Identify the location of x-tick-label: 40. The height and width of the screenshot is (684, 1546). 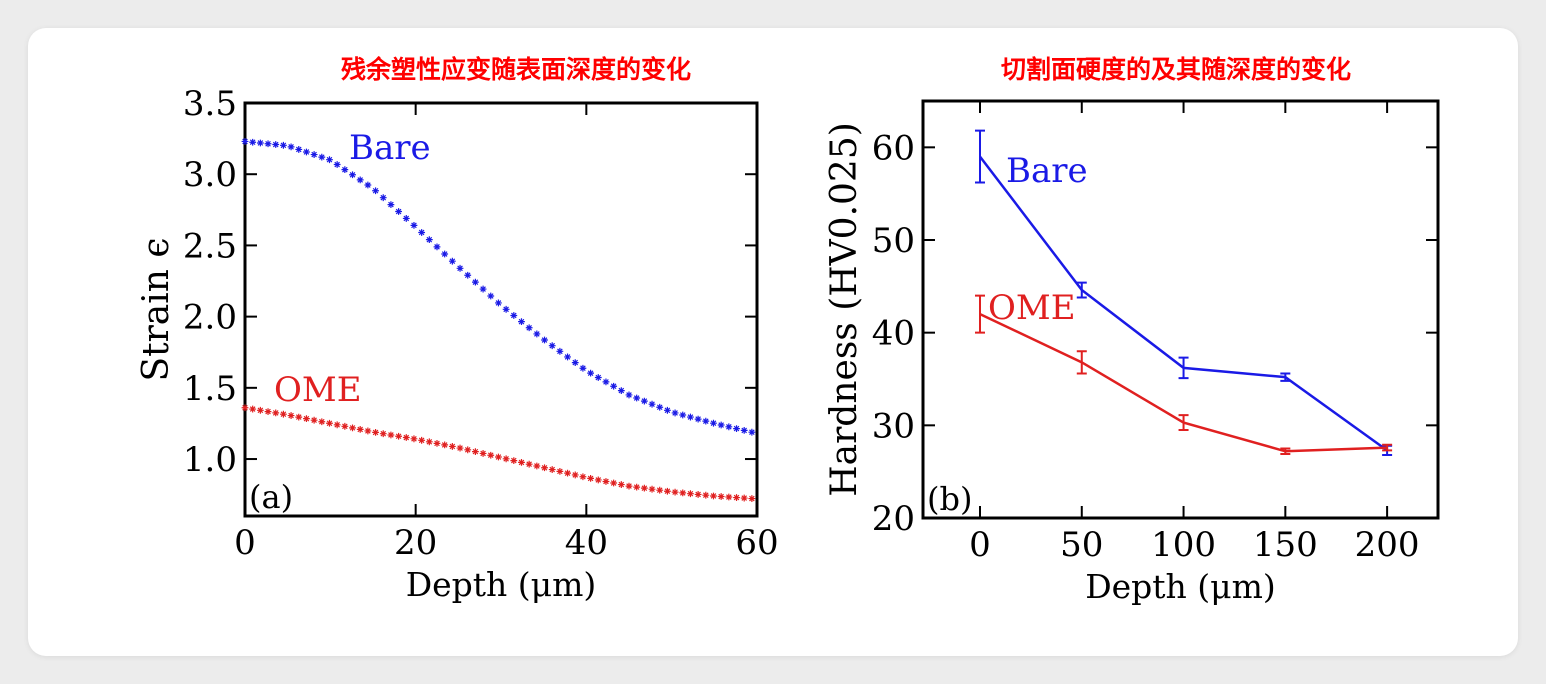
(586, 543).